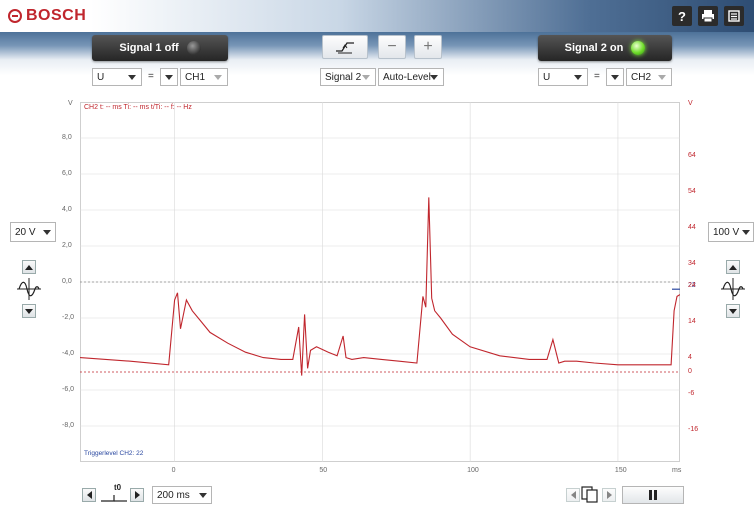 This screenshot has height=506, width=754. I want to click on signal-2-toggle-button: Signal 2 on, so click(605, 48).